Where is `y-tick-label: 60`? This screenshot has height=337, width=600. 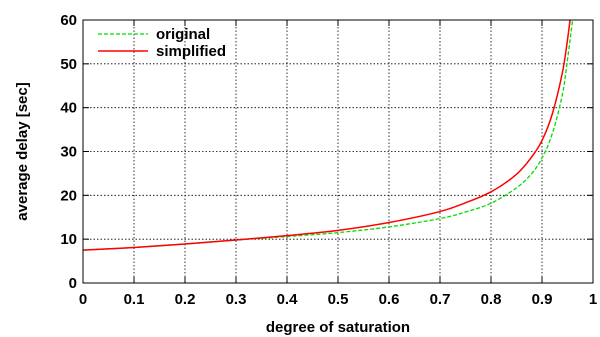
y-tick-label: 60 is located at coordinates (68, 20).